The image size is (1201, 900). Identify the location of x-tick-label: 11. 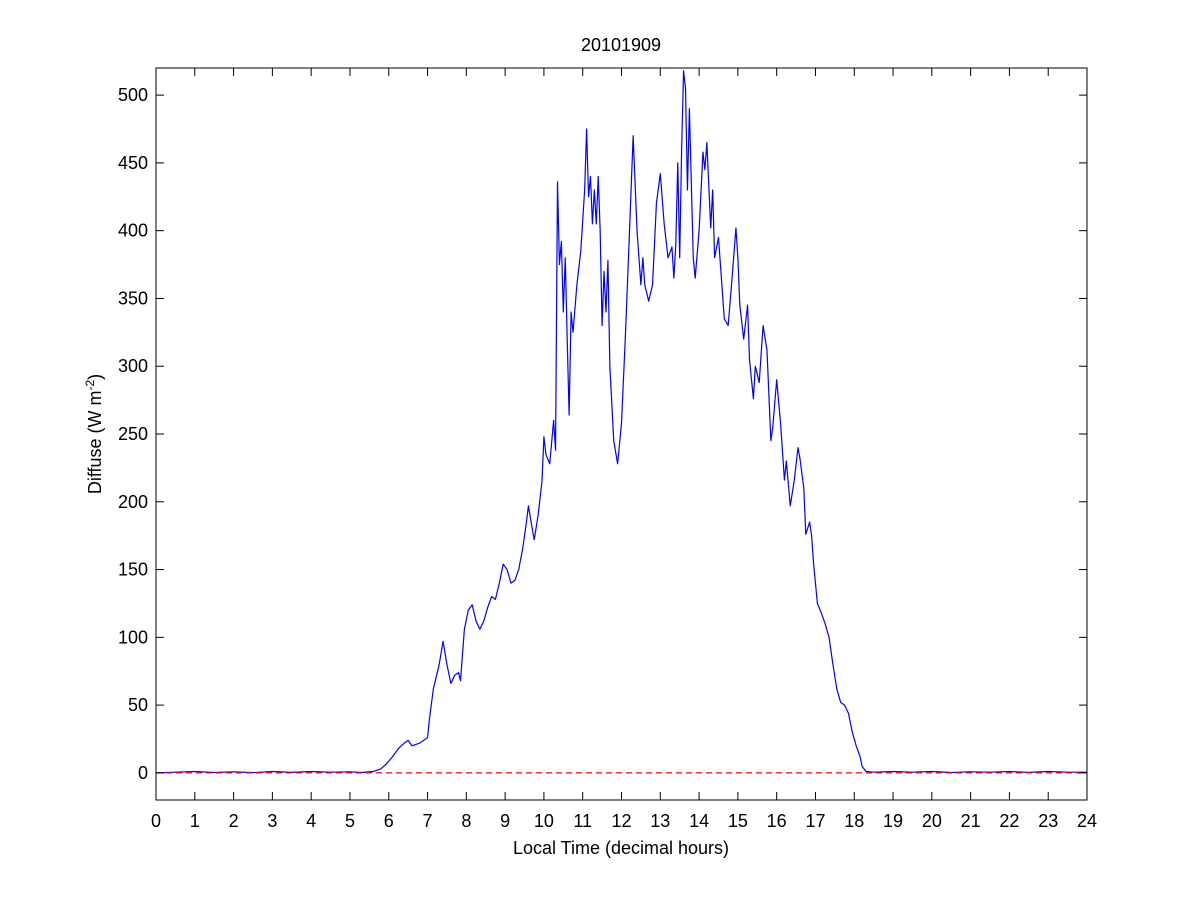
(582, 821).